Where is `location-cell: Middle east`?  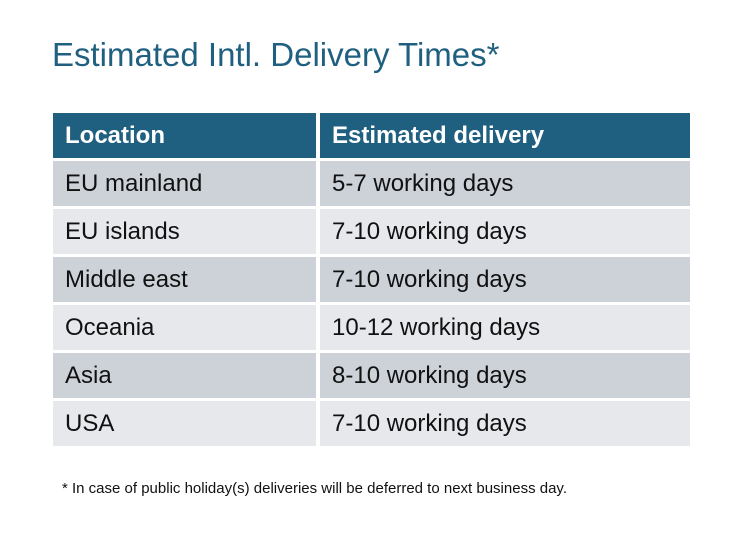
location-cell: Middle east is located at coordinates (184, 279).